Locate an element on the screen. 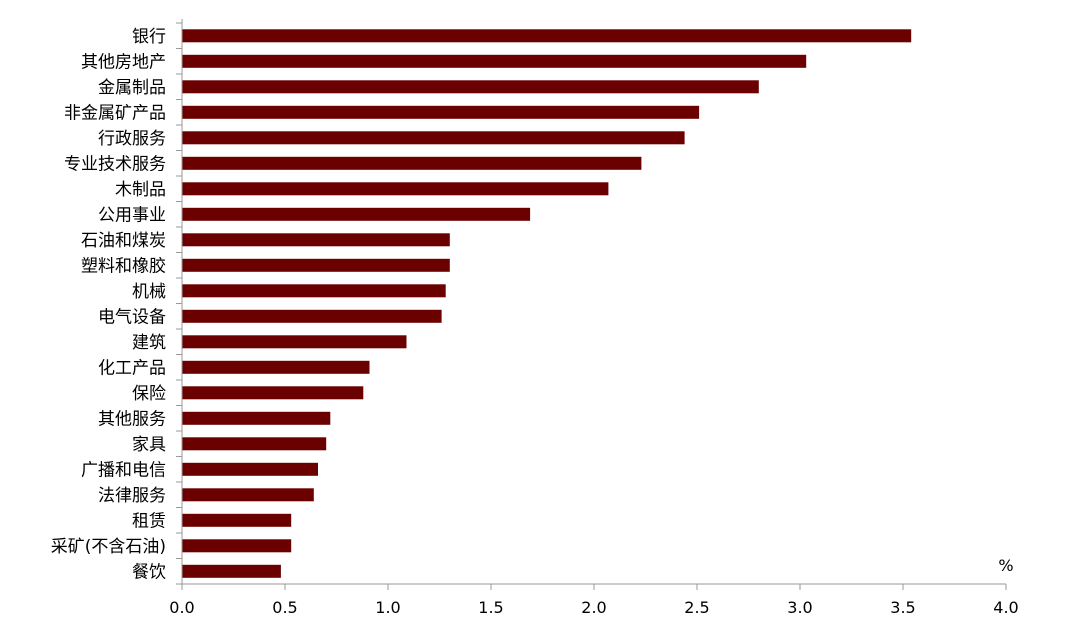 Image resolution: width=1080 pixels, height=636 pixels. x-tick-label: 0.5 is located at coordinates (284, 607).